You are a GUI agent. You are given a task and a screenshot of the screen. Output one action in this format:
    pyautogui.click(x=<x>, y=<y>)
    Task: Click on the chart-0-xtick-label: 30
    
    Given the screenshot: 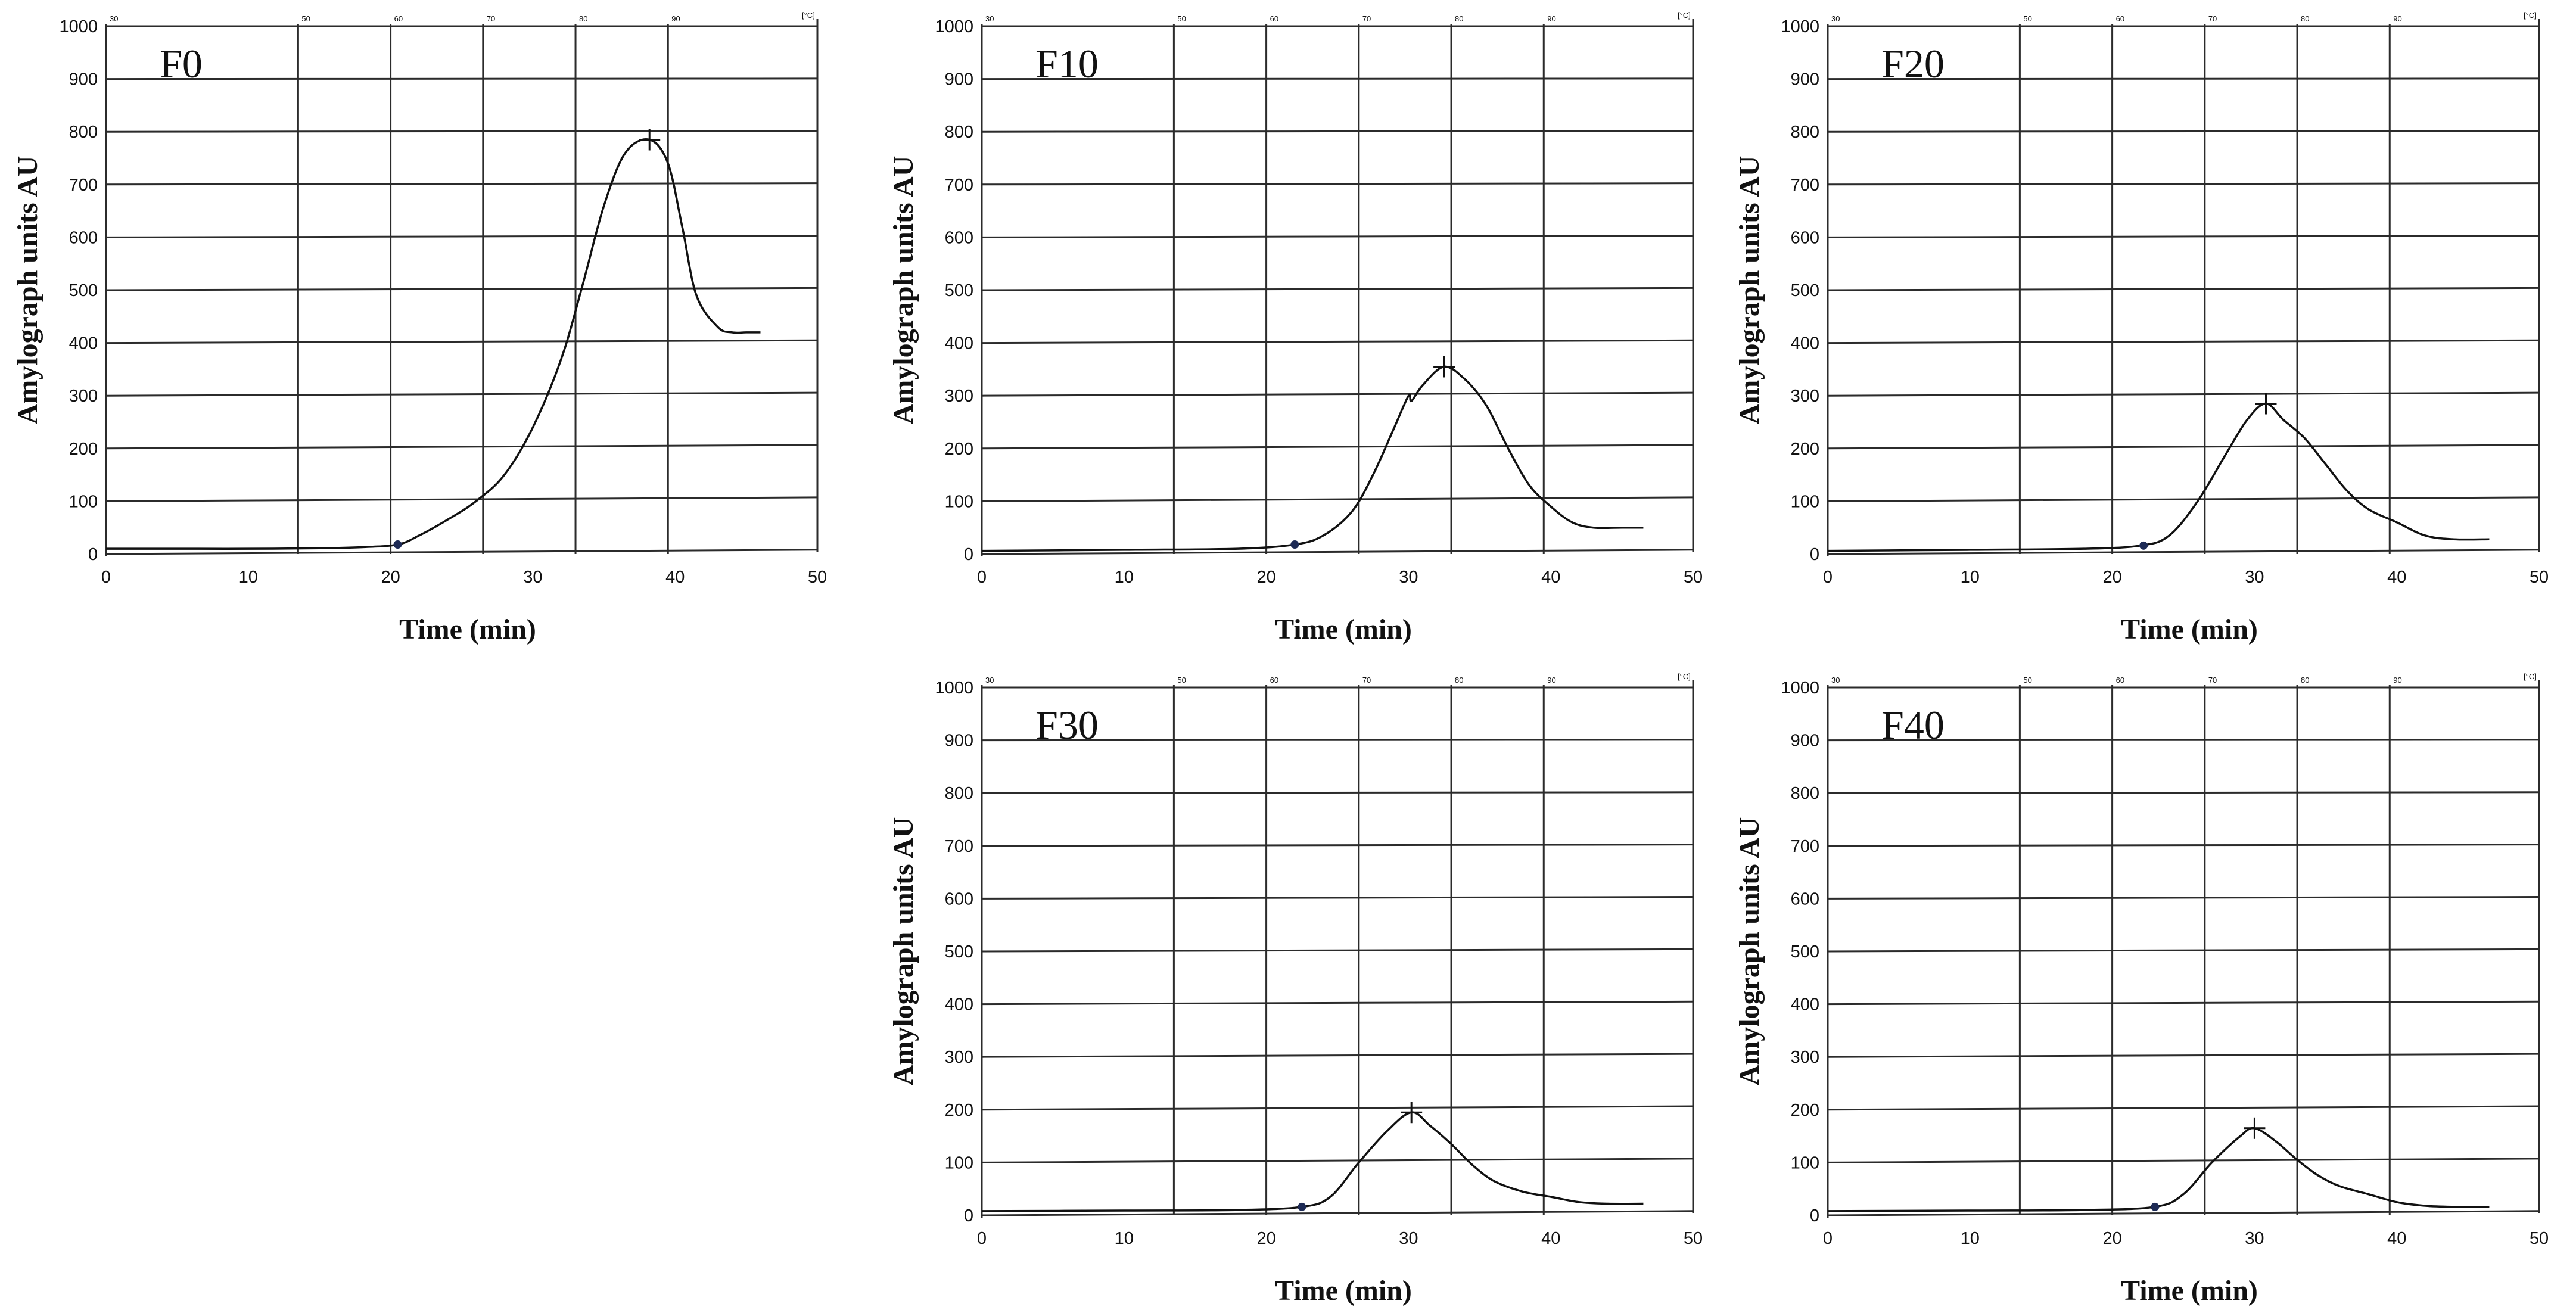 What is the action you would take?
    pyautogui.click(x=532, y=577)
    